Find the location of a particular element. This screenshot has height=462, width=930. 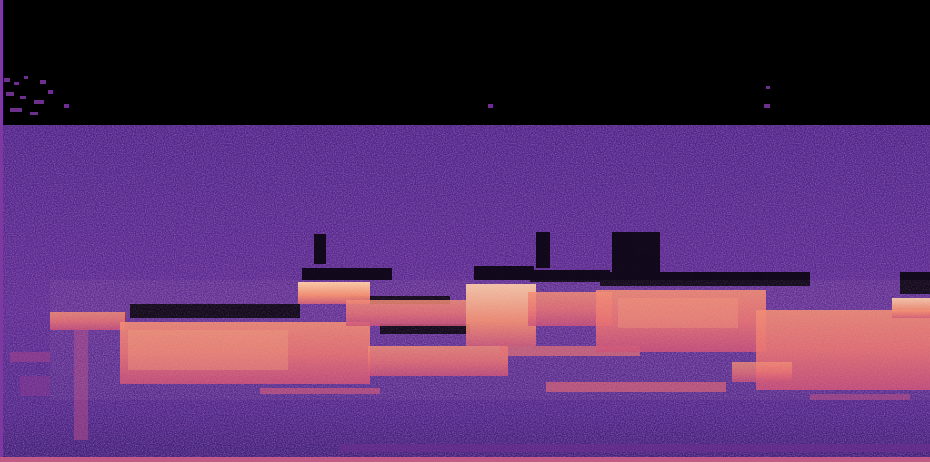

top-speckles is located at coordinates (387, 95).